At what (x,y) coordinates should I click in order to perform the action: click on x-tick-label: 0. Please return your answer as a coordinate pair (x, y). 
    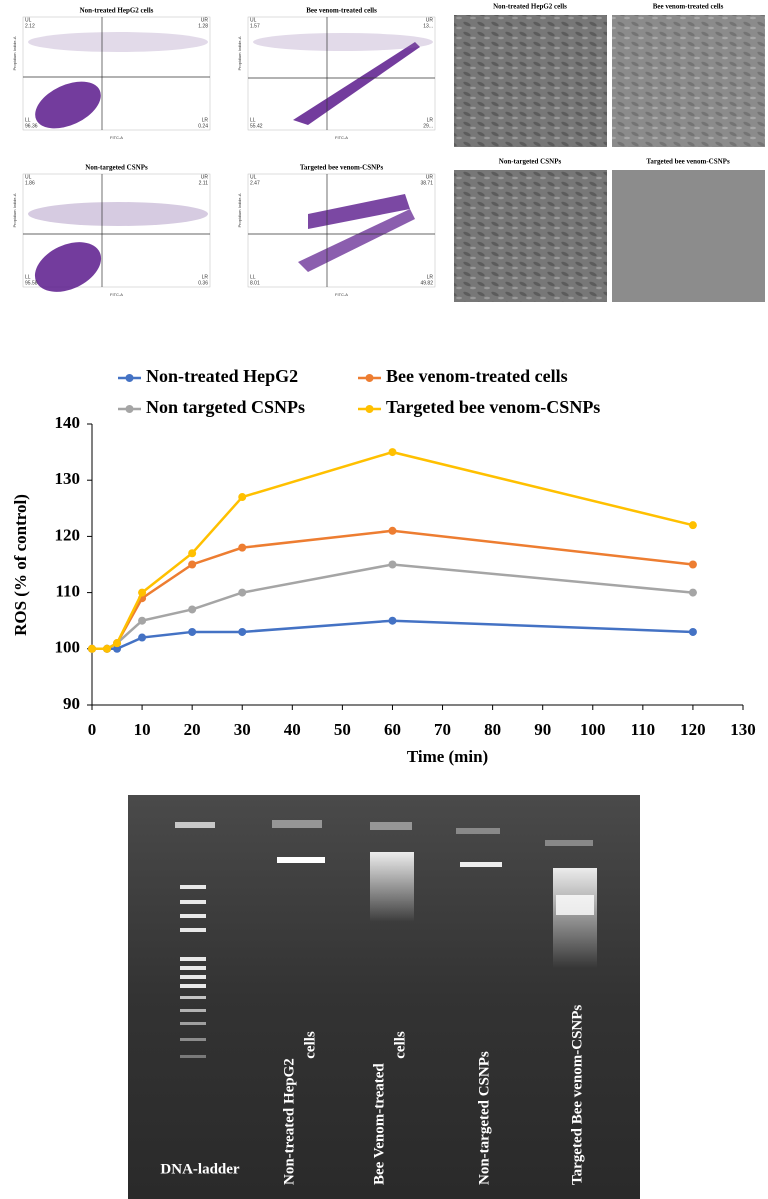
    Looking at the image, I should click on (92, 729).